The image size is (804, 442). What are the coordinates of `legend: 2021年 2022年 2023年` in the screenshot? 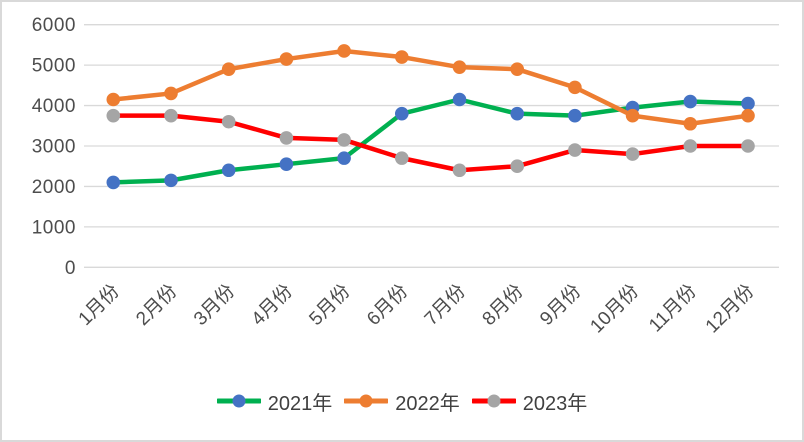 It's located at (402, 401).